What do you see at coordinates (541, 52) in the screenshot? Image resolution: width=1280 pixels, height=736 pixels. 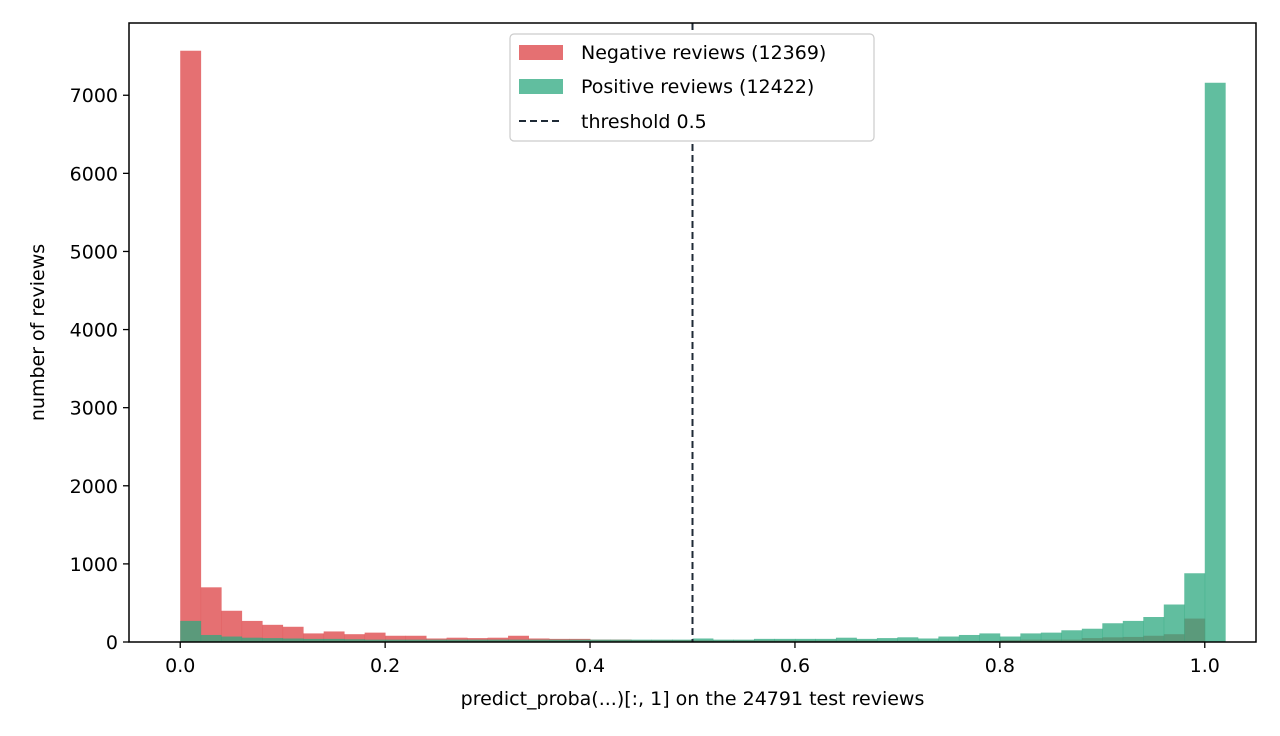 I see `legend-swatch-negative` at bounding box center [541, 52].